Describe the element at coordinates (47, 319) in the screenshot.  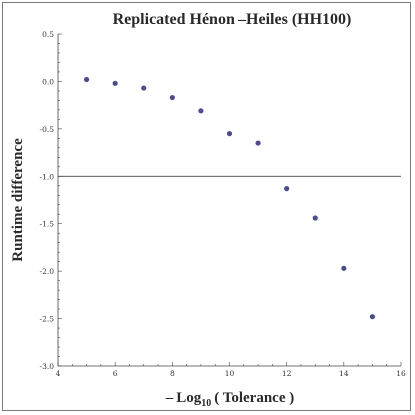
I see `y-tick-label: -2.5` at that location.